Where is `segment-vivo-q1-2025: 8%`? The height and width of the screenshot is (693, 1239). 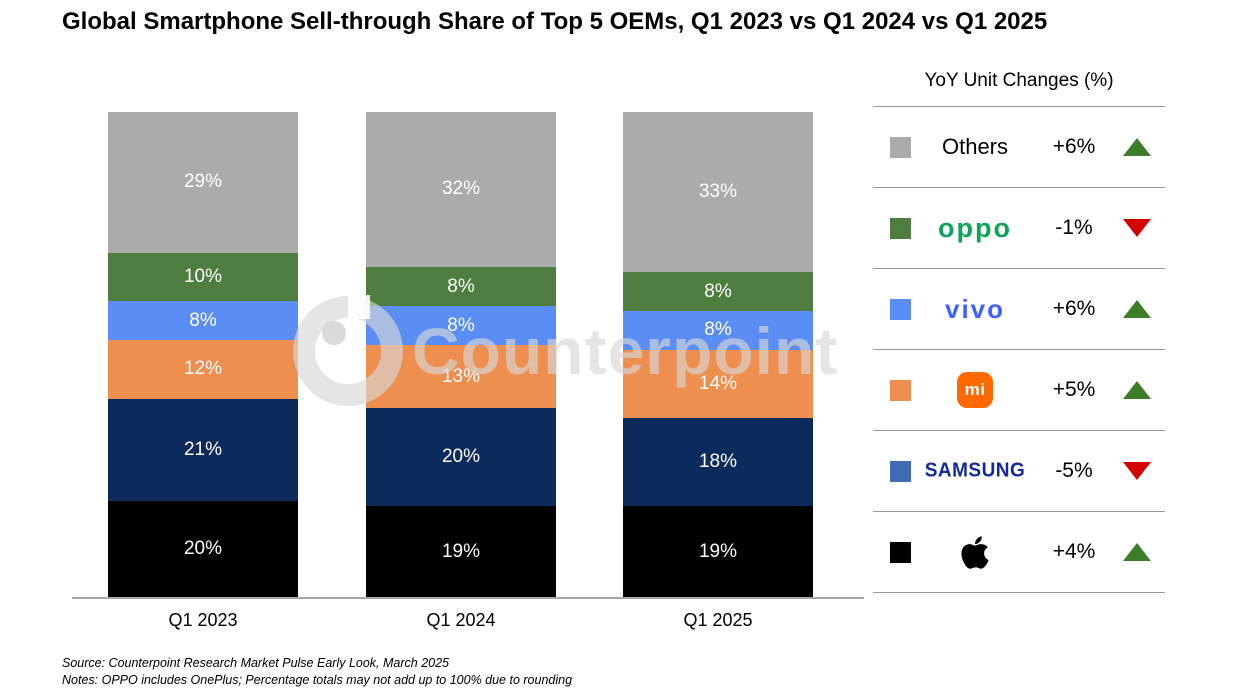
segment-vivo-q1-2025: 8% is located at coordinates (718, 330).